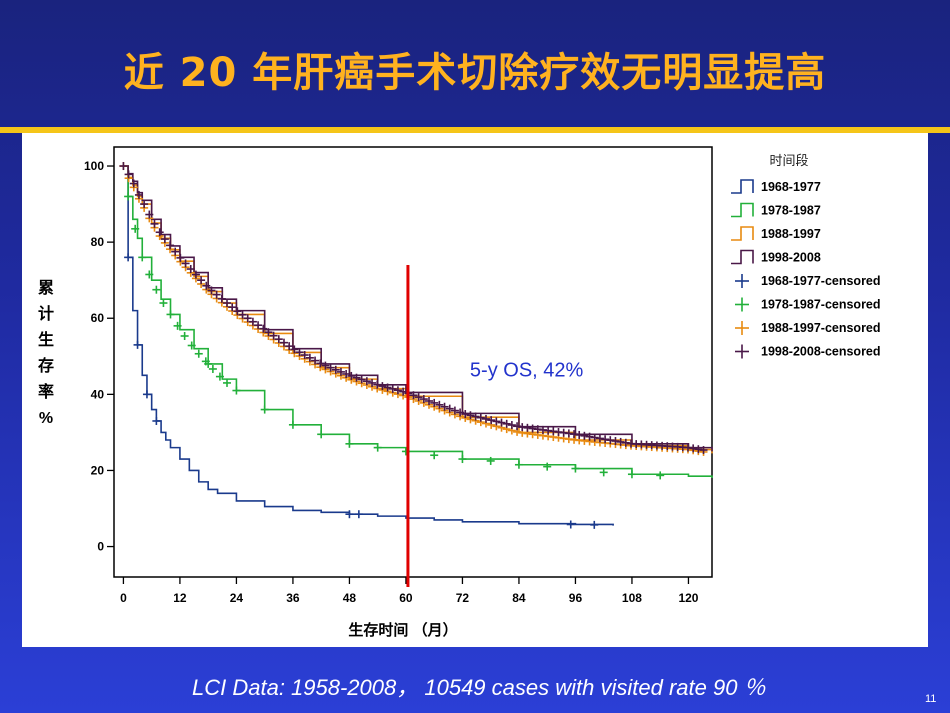  What do you see at coordinates (791, 187) in the screenshot?
I see `legend-label: 1968-1977` at bounding box center [791, 187].